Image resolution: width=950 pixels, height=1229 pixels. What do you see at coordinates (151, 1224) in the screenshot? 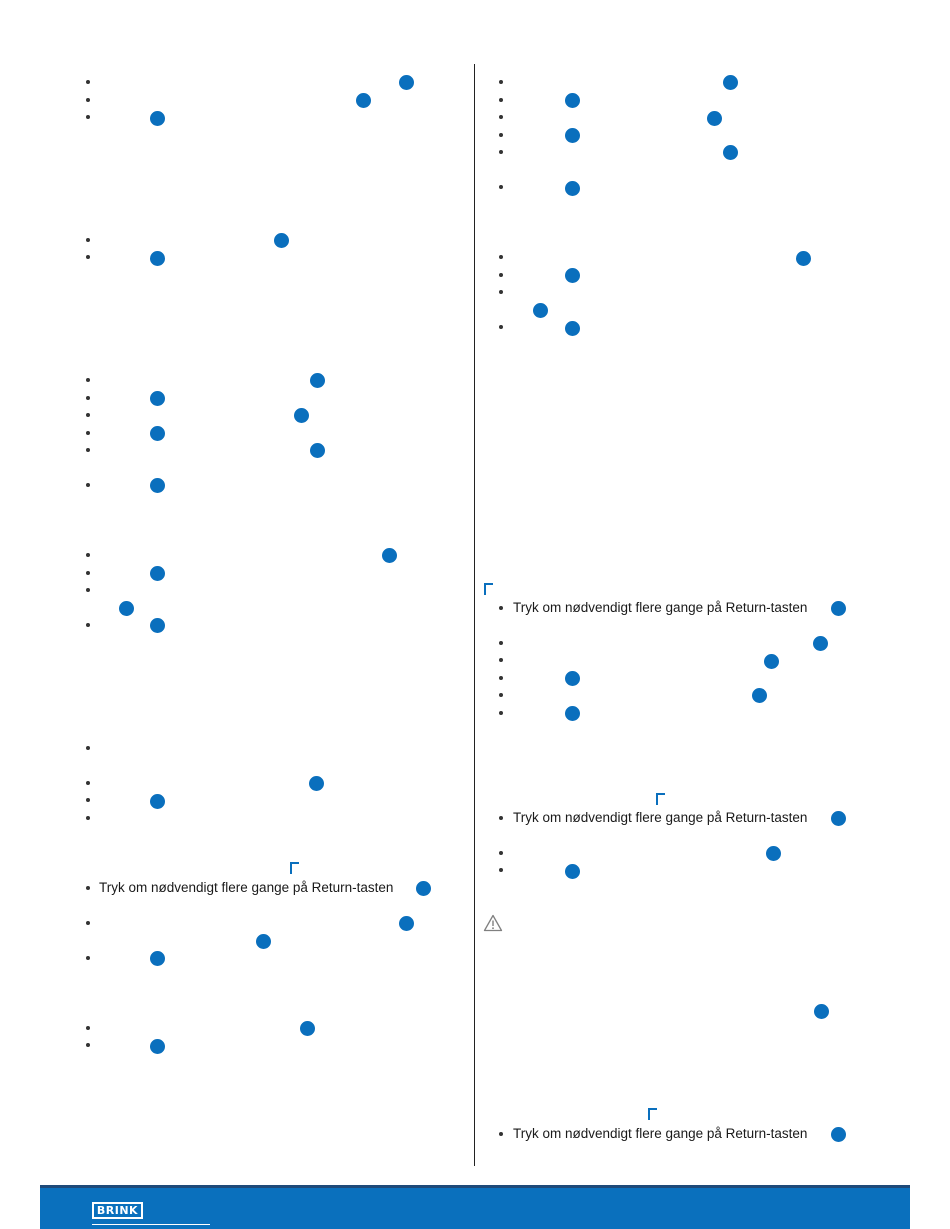
I see `logo-underline` at bounding box center [151, 1224].